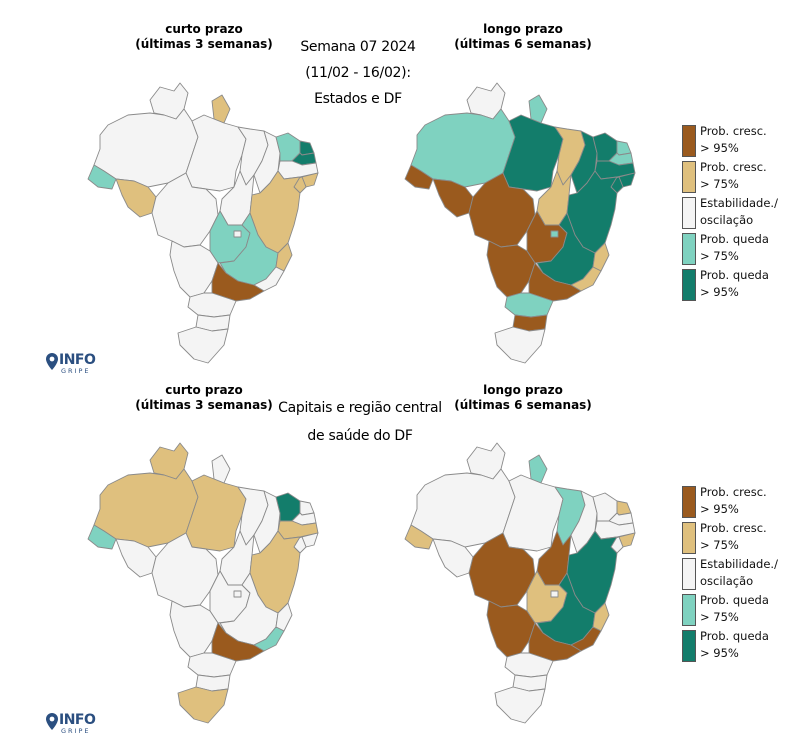 The height and width of the screenshot is (742, 811). I want to click on bottom-right-panel-title: longo prazo (últimas 6 semanas), so click(523, 398).